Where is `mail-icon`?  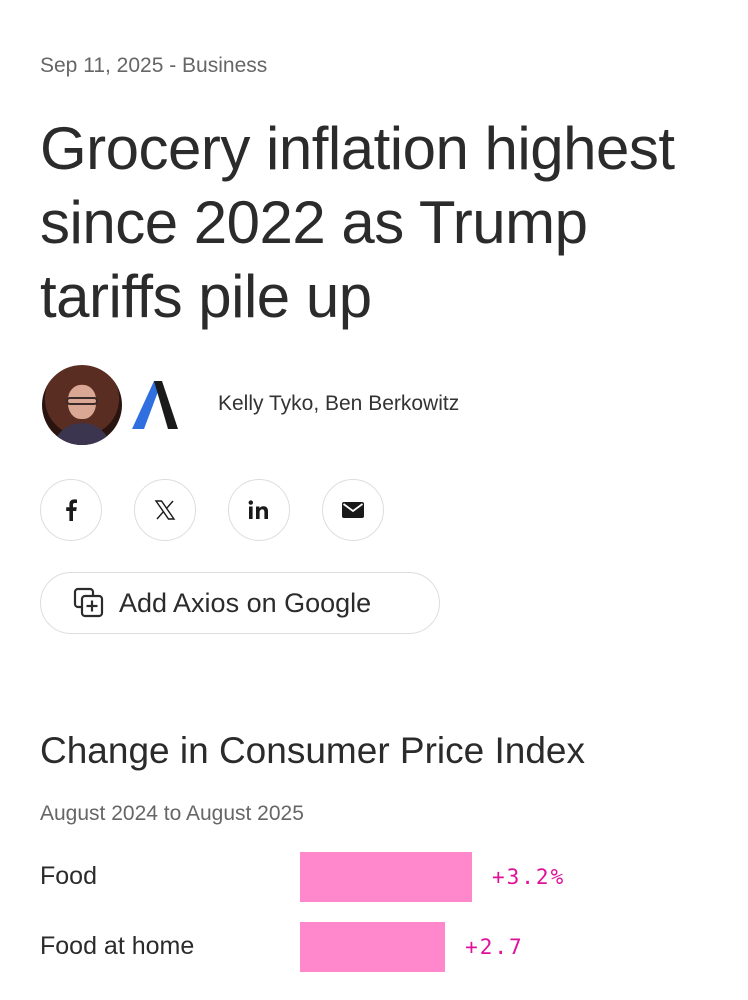
mail-icon is located at coordinates (353, 510).